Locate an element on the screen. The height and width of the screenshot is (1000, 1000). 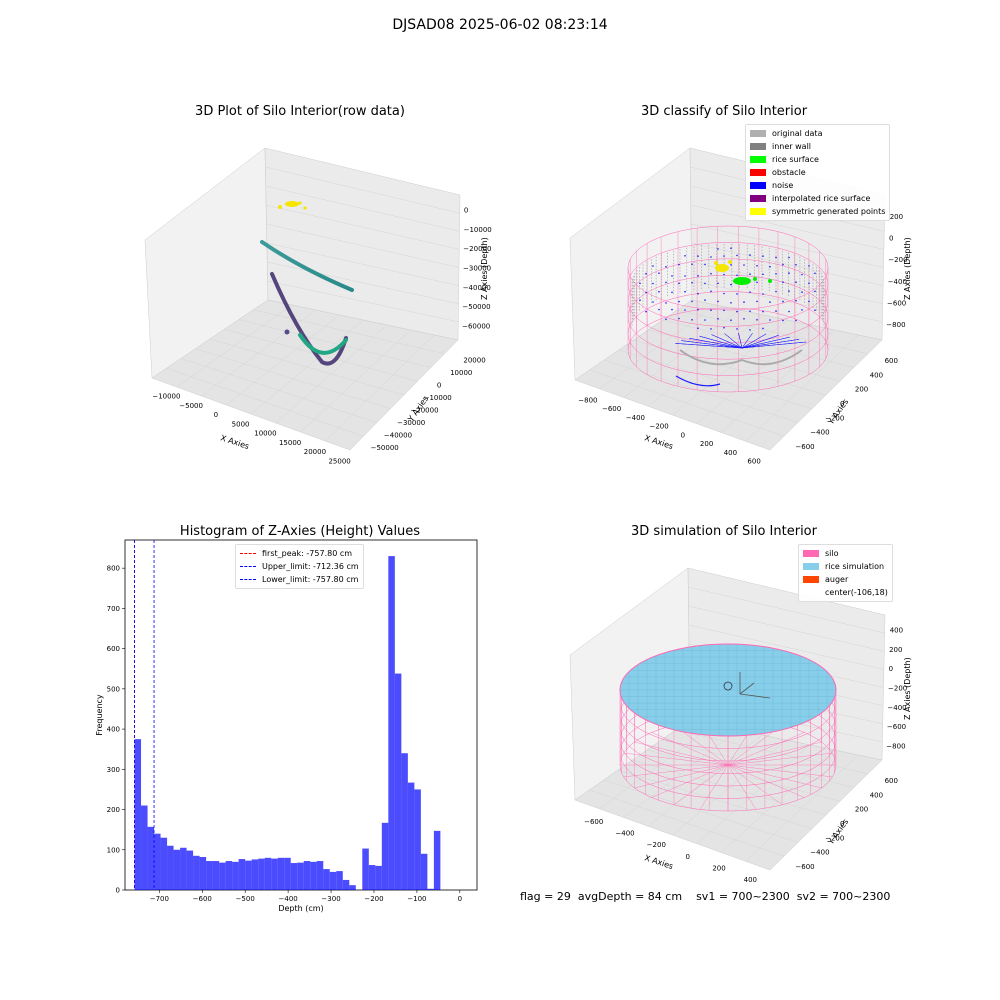
sim-y-tick-label: 400 is located at coordinates (876, 795).